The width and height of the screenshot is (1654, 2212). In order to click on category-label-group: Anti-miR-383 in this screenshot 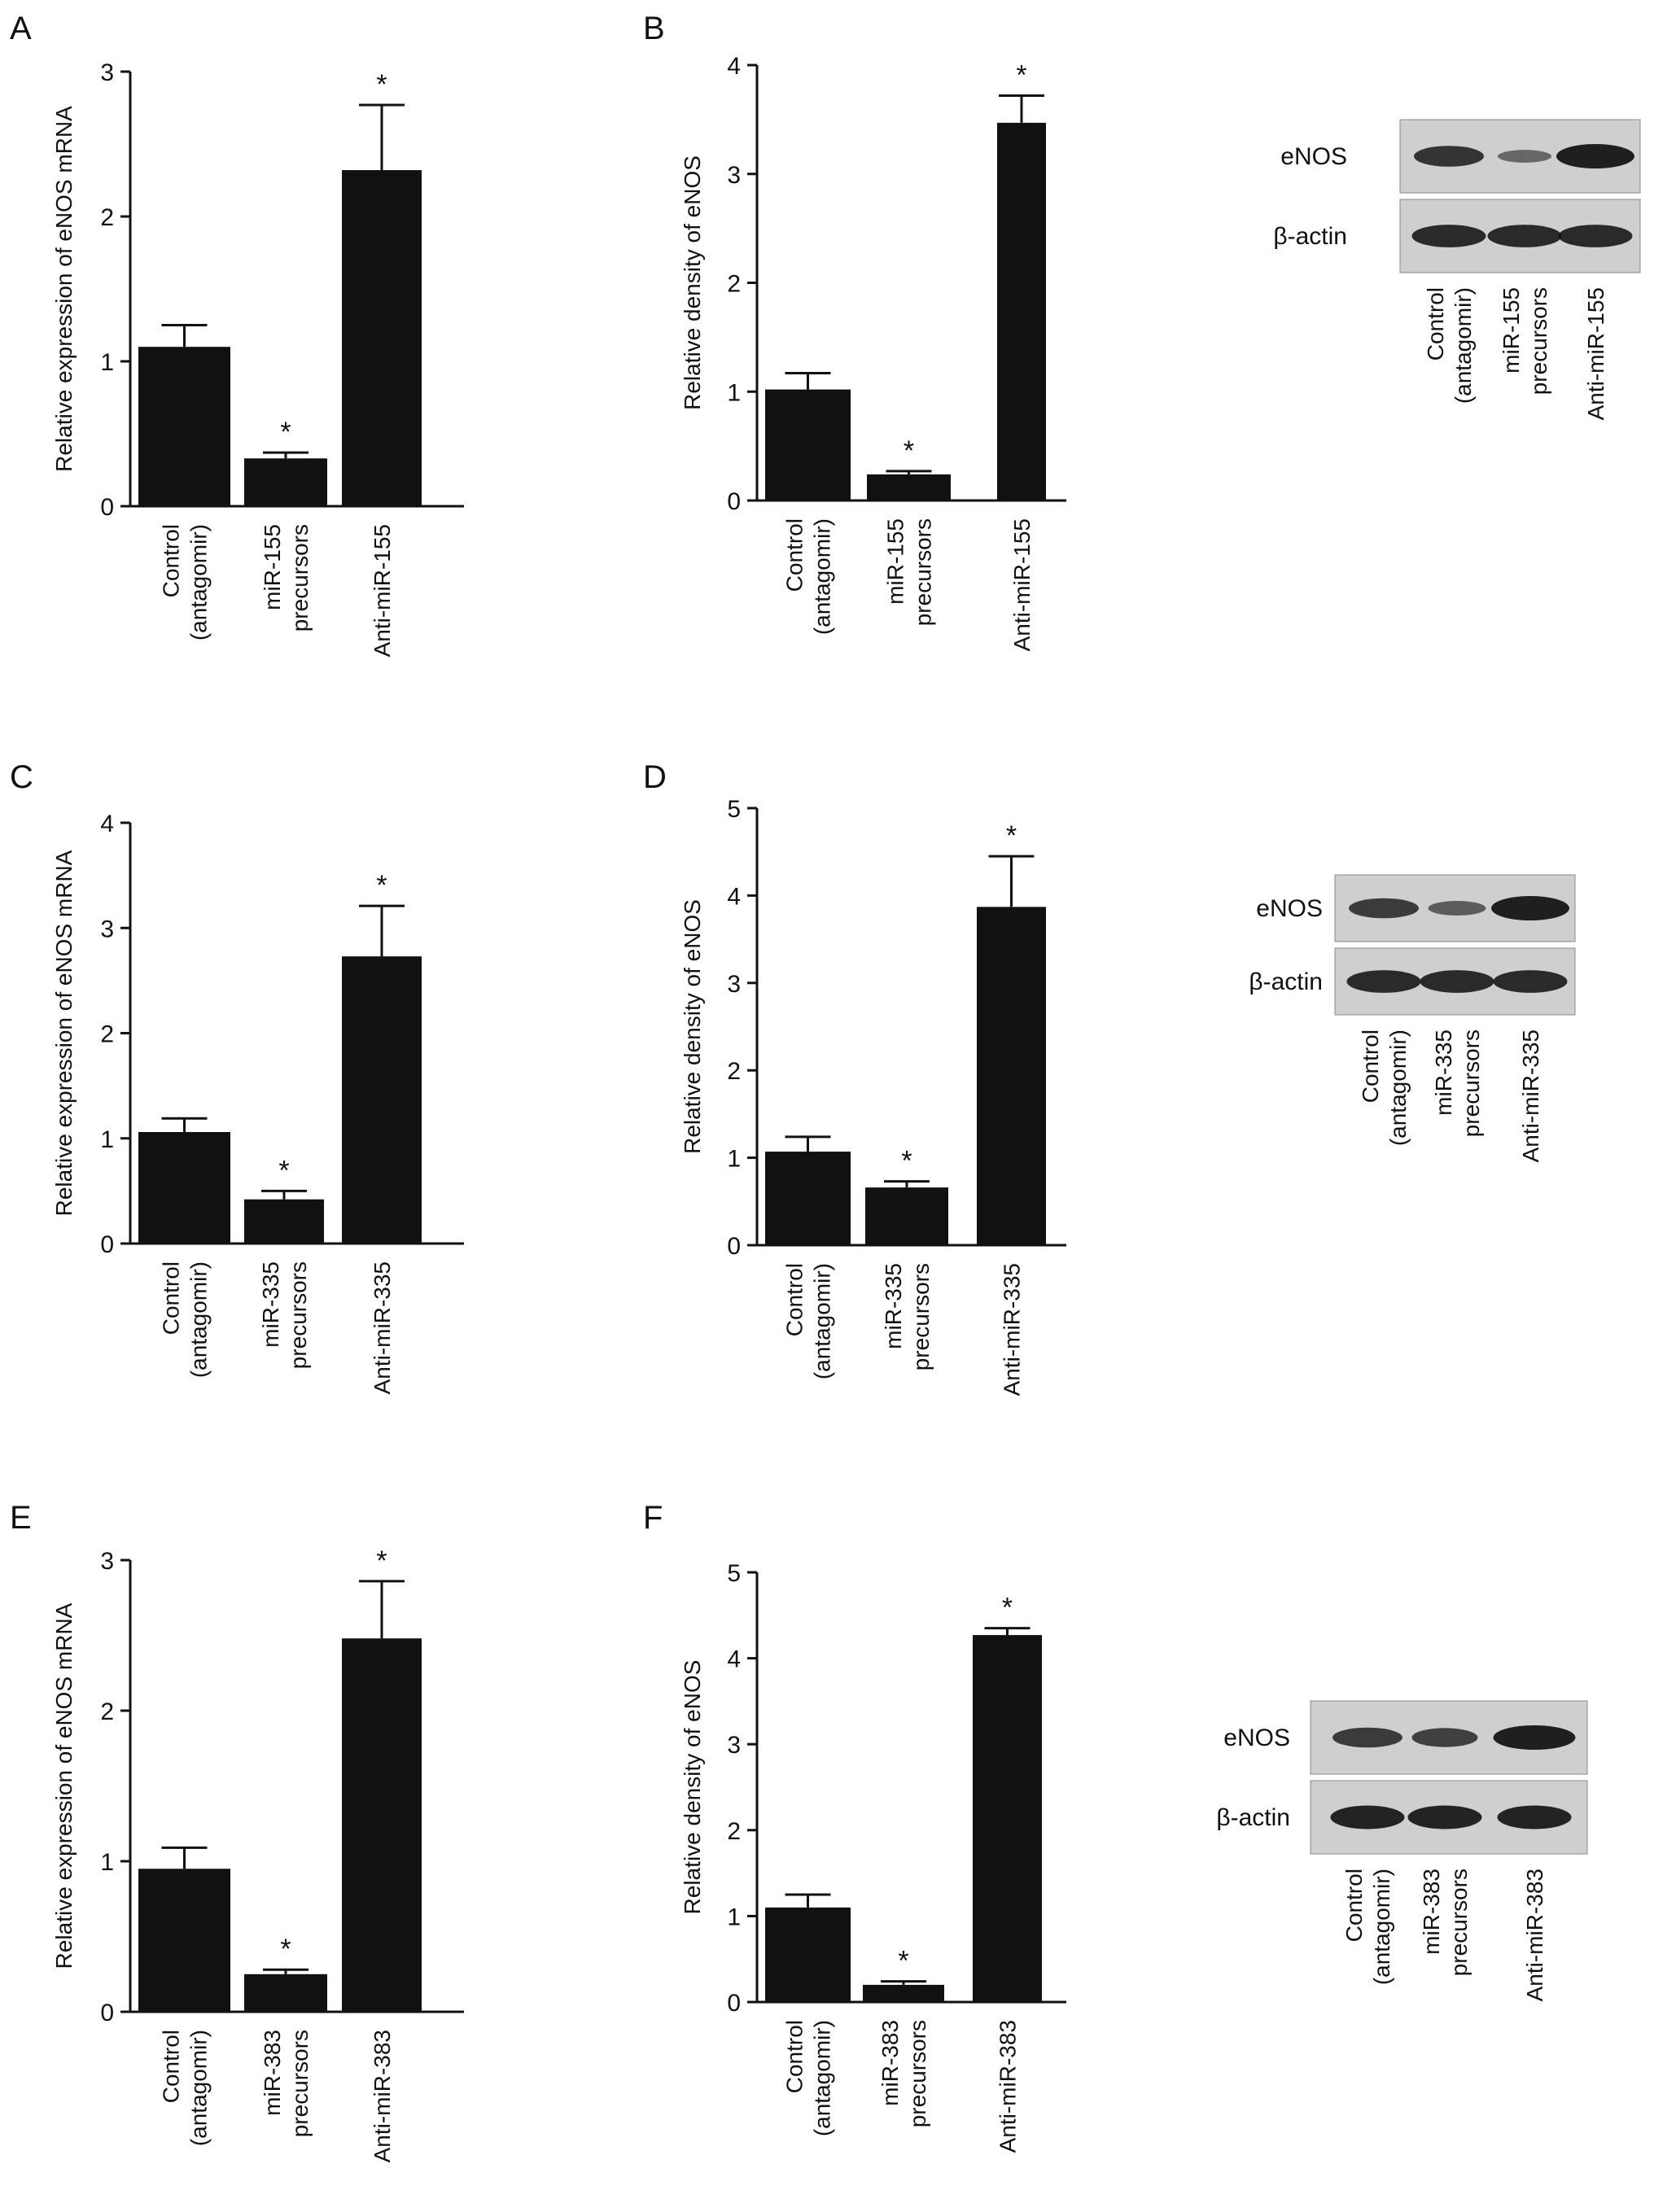, I will do `click(382, 2096)`.